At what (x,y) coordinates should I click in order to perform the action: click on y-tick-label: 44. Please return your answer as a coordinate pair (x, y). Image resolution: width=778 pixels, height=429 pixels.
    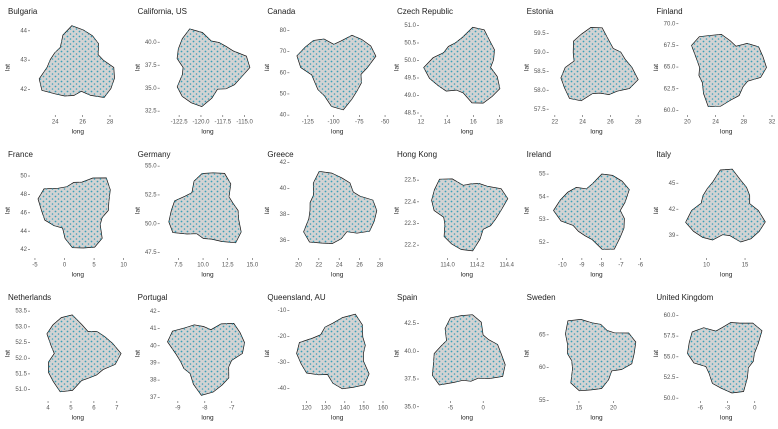
    Looking at the image, I should click on (23, 232).